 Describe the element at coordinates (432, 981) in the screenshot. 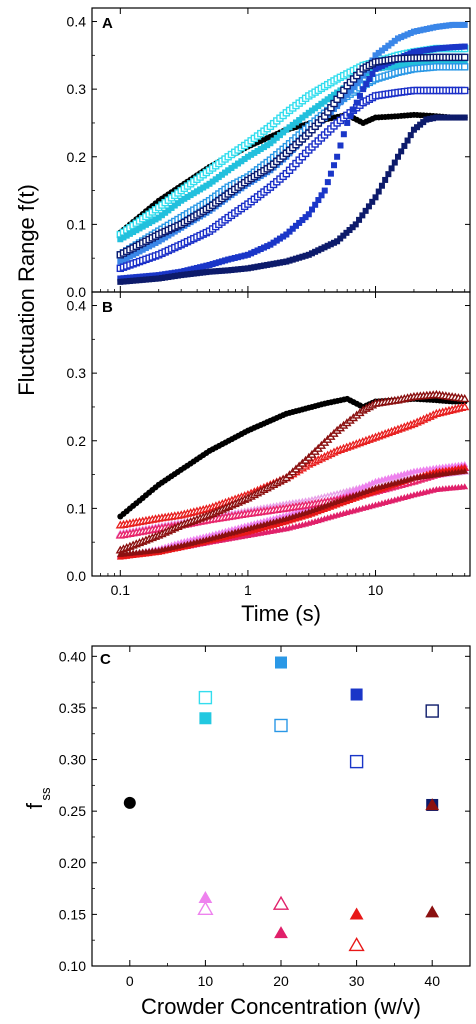

I see `x-tick-label: 40` at that location.